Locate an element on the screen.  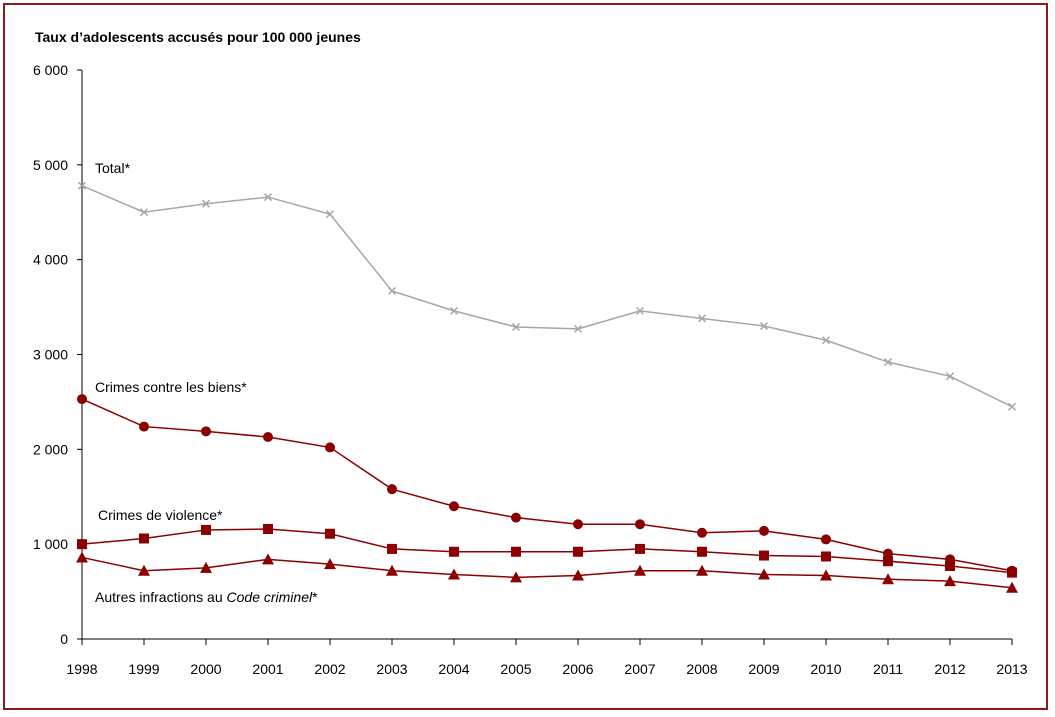
series-label-part: Autres infractions au is located at coordinates (161, 597).